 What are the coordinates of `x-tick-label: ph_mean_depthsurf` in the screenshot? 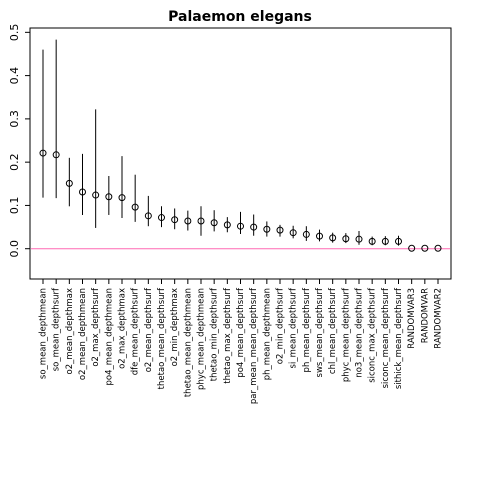 It's located at (307, 329).